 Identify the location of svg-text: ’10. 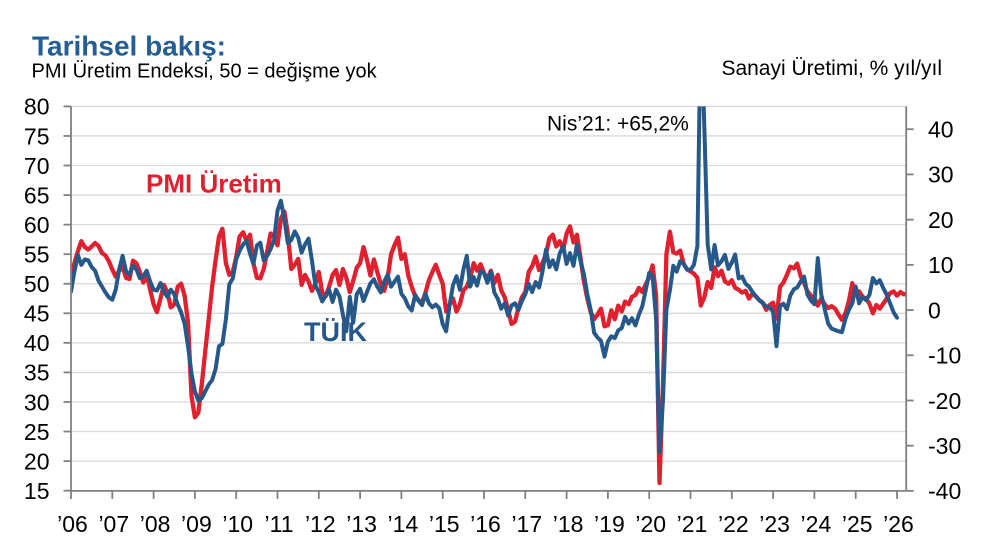
(237, 524).